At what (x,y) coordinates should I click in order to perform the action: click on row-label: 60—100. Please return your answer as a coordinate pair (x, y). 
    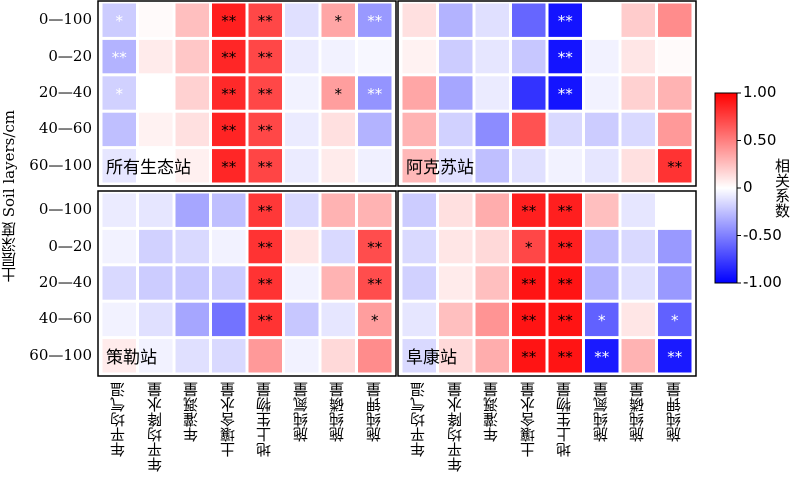
    Looking at the image, I should click on (60, 354).